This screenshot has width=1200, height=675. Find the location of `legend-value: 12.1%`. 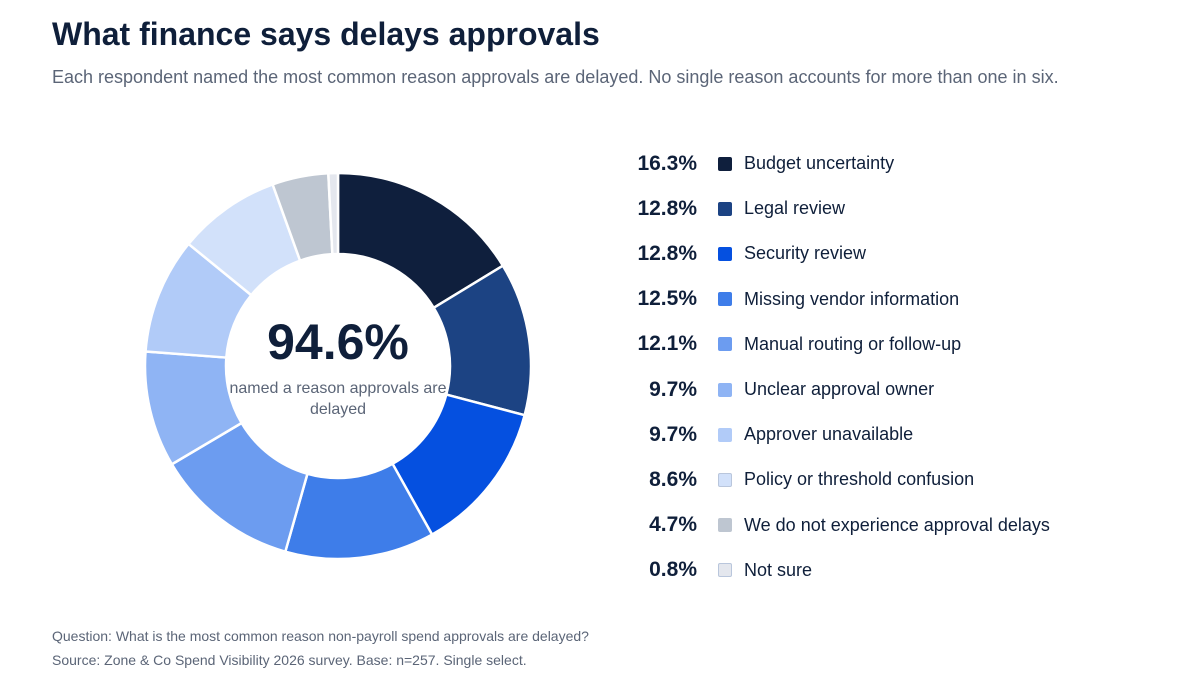

legend-value: 12.1% is located at coordinates (667, 344).